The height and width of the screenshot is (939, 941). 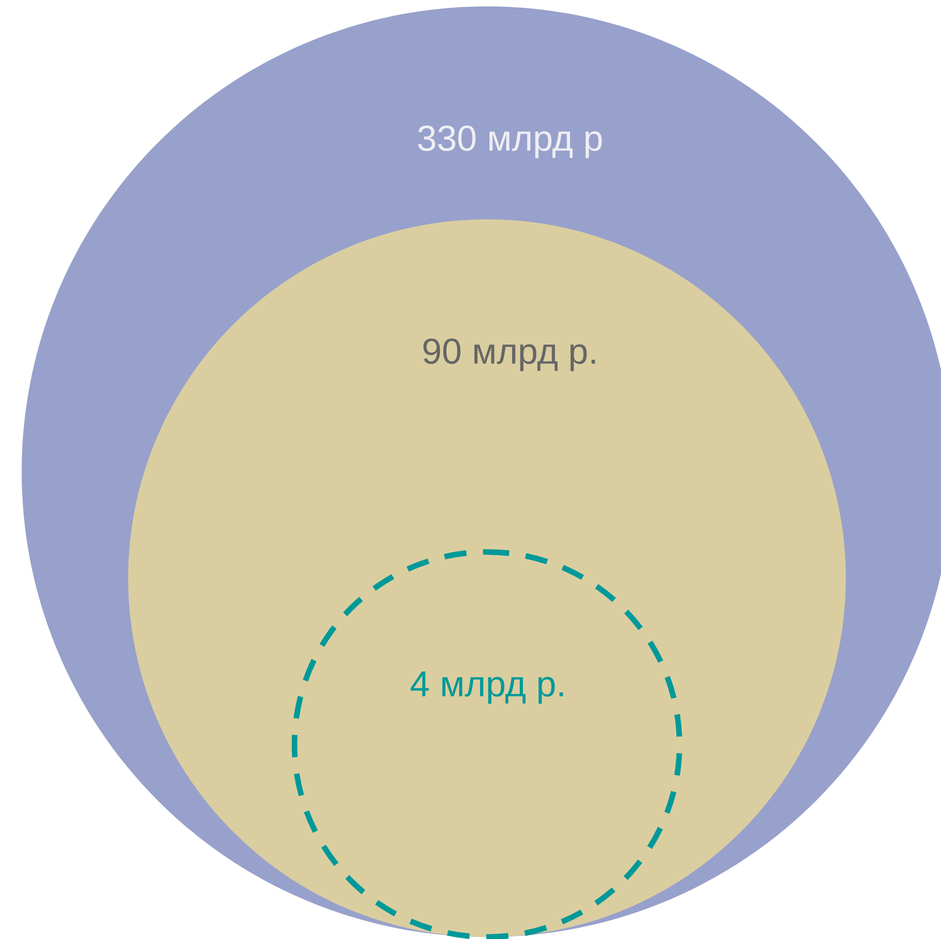 What do you see at coordinates (509, 355) in the screenshot?
I see `data-label: 90 млрд р.` at bounding box center [509, 355].